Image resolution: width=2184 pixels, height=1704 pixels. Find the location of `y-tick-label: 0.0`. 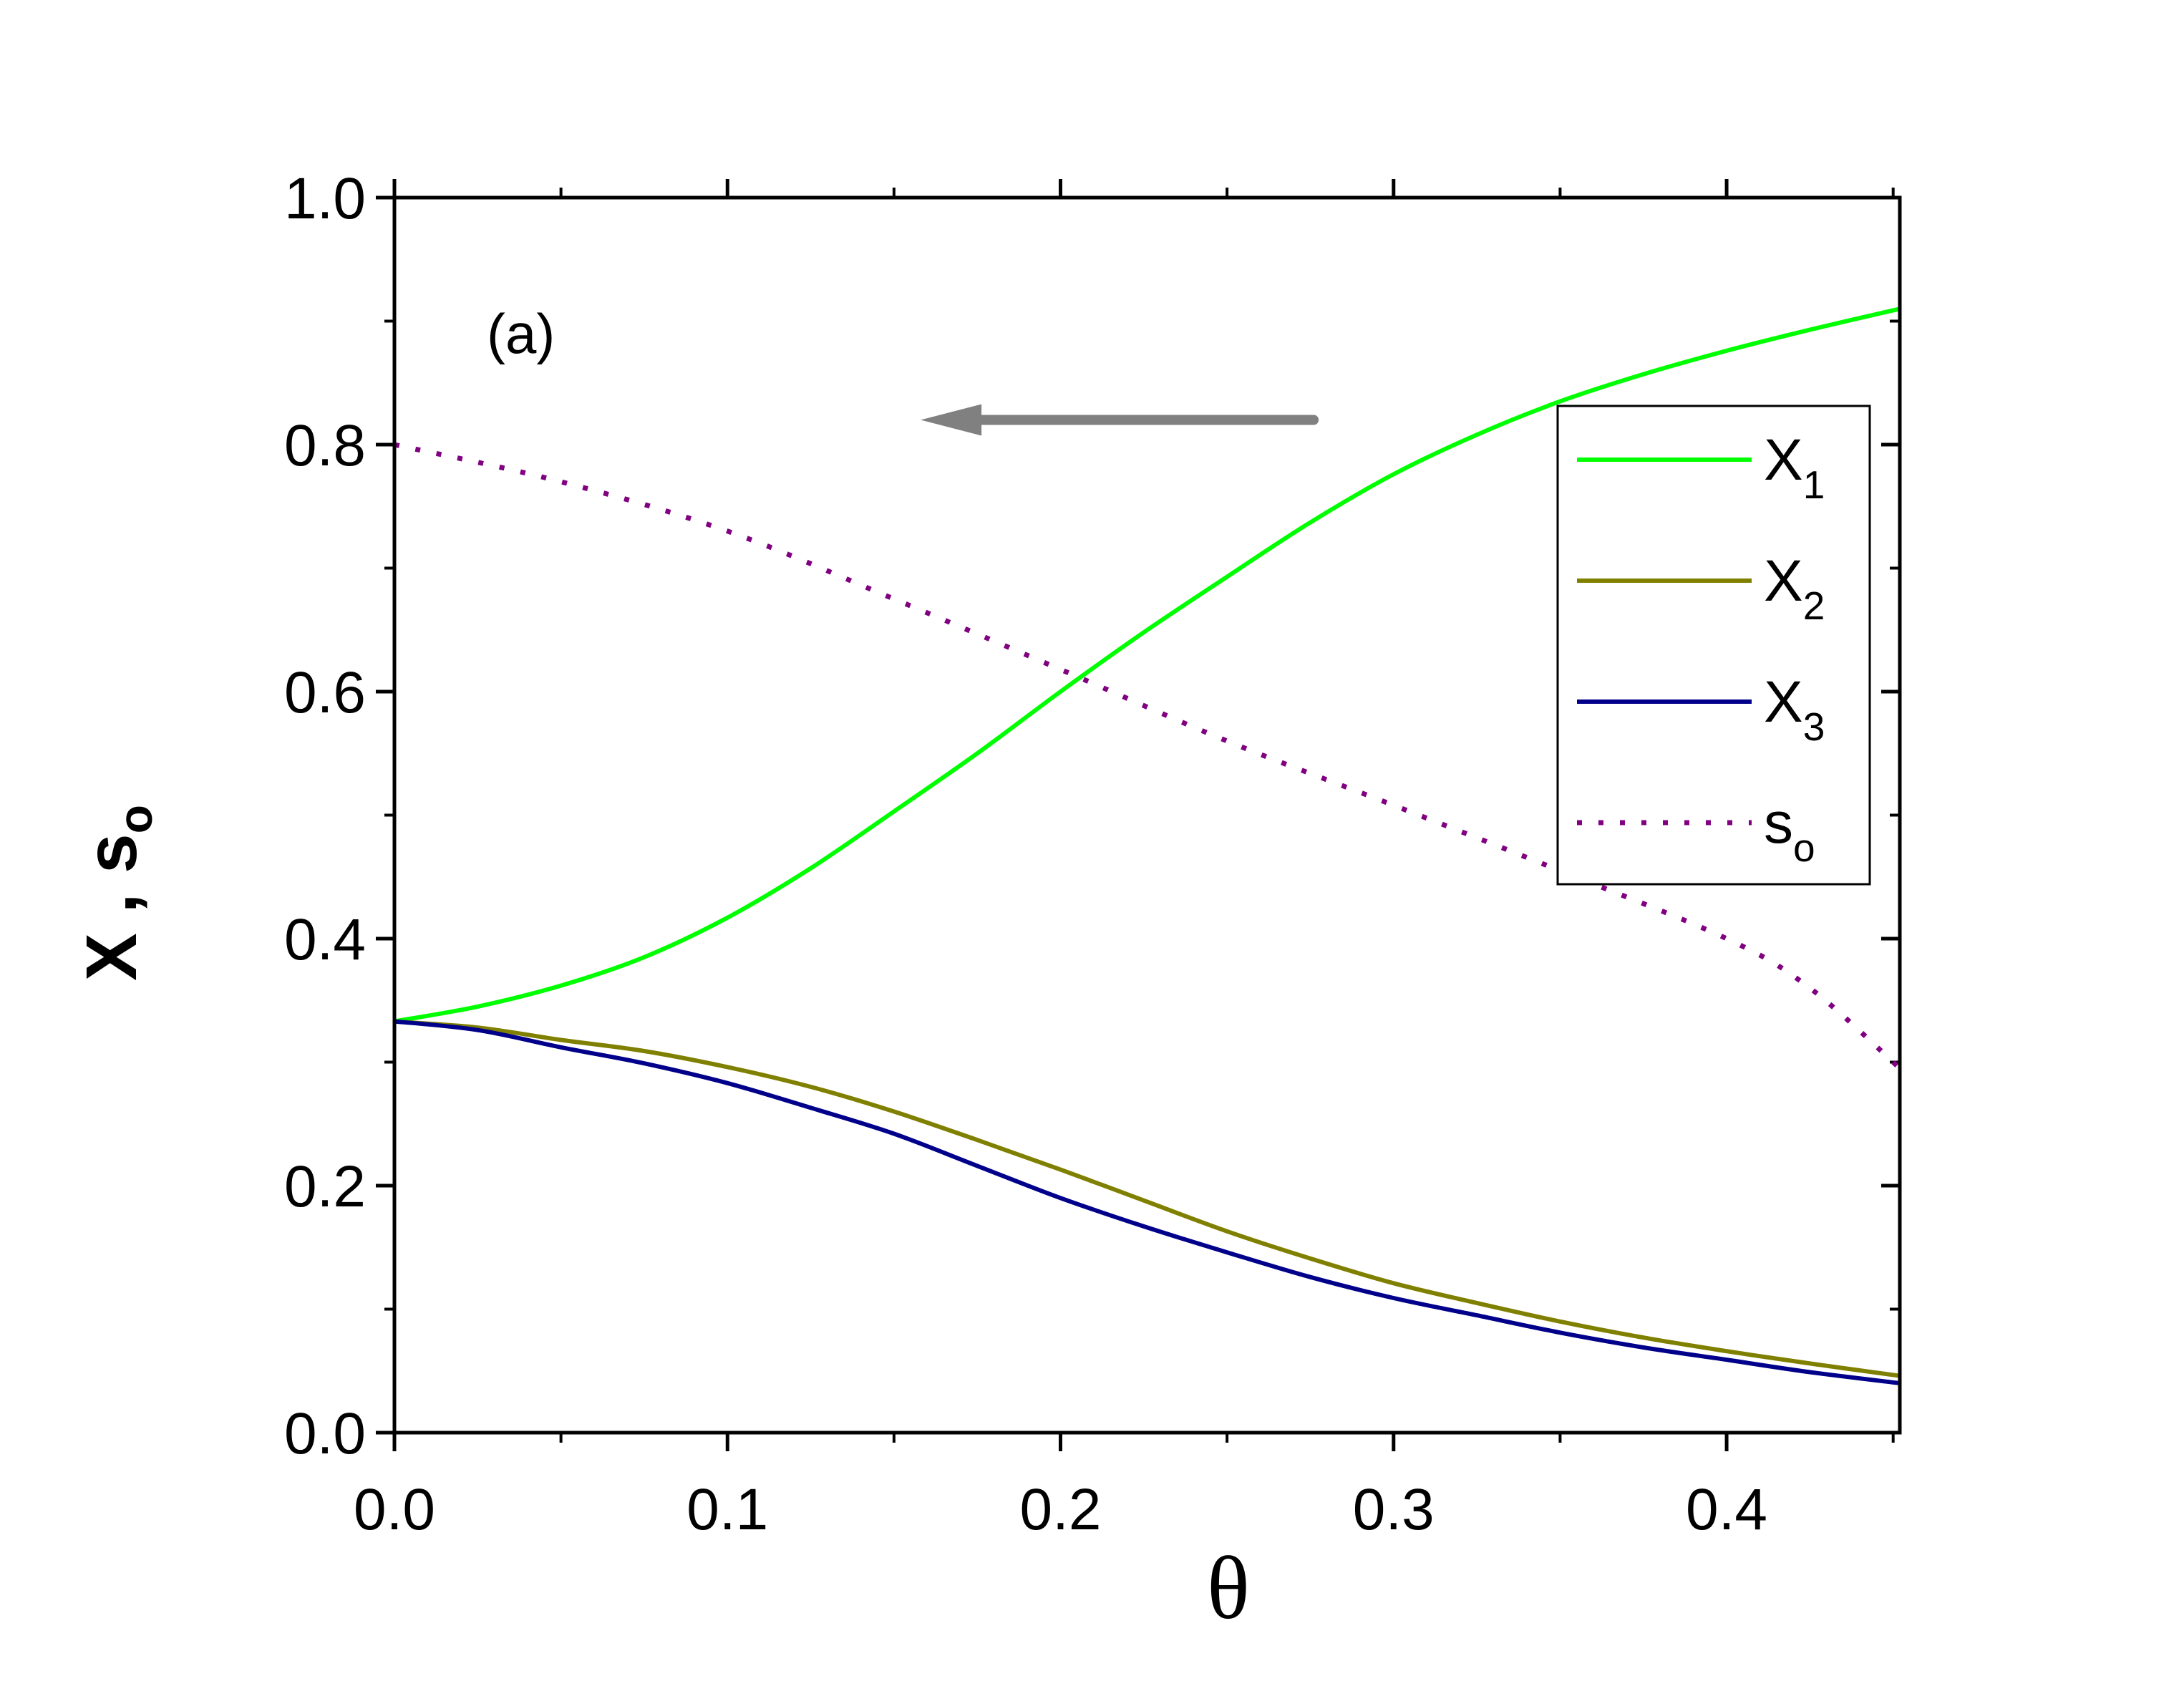

y-tick-label: 0.0 is located at coordinates (325, 1433).